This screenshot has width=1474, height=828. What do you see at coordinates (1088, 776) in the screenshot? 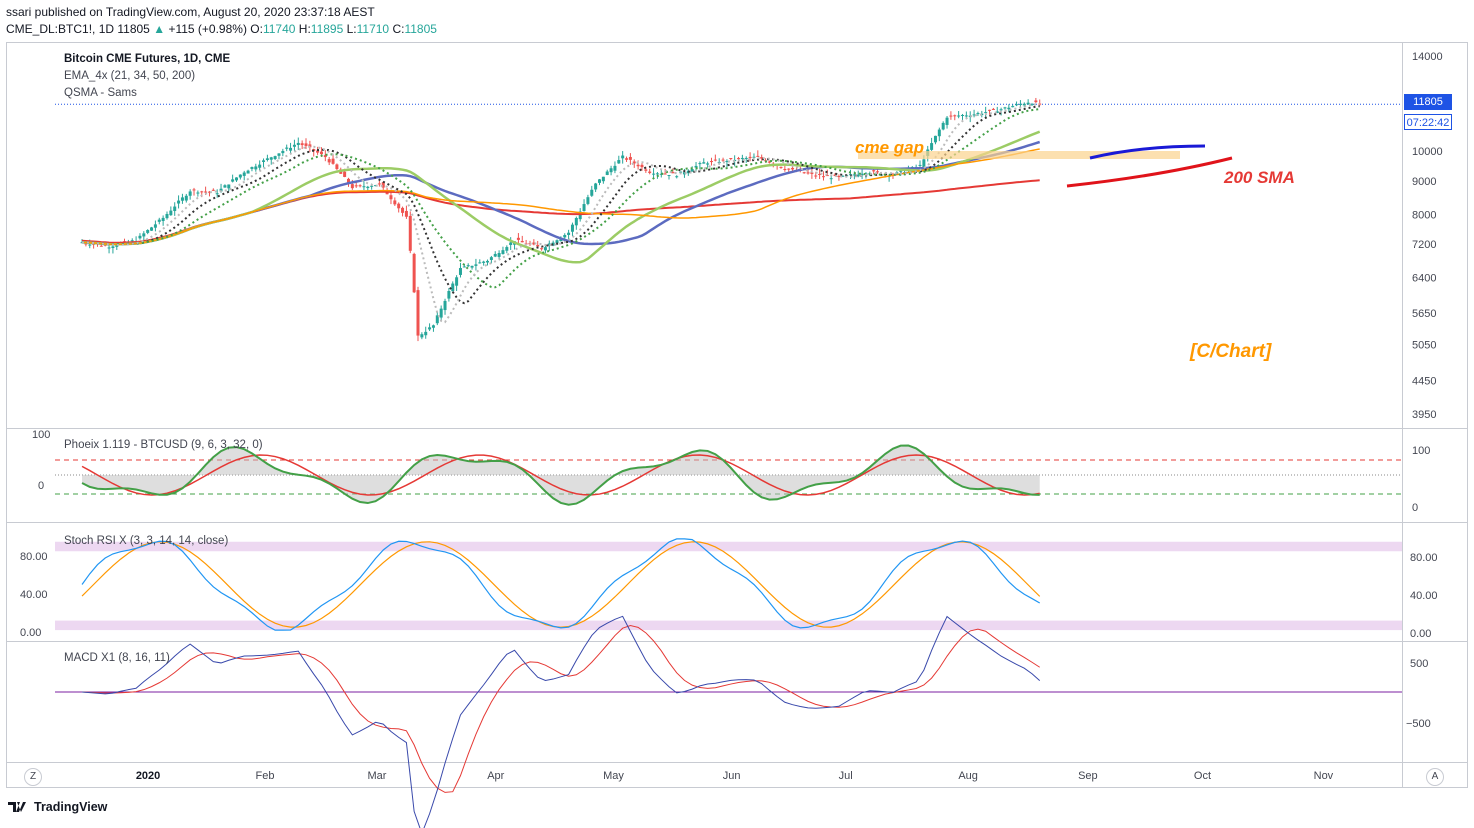
I see `time-axis-tick: Sep` at bounding box center [1088, 776].